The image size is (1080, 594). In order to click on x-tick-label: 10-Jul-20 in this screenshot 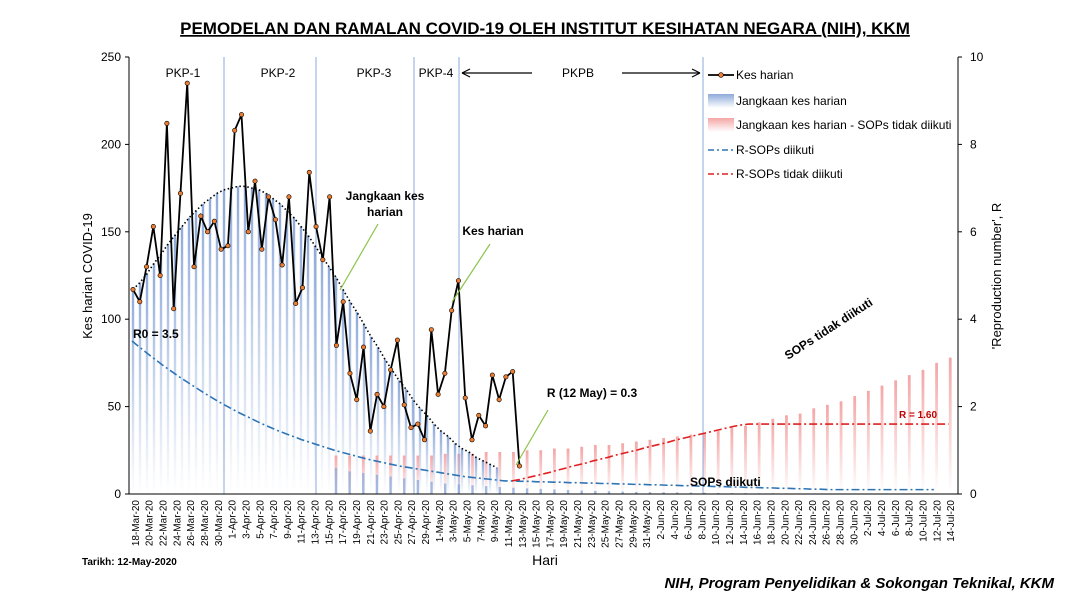, I will do `click(923, 521)`.